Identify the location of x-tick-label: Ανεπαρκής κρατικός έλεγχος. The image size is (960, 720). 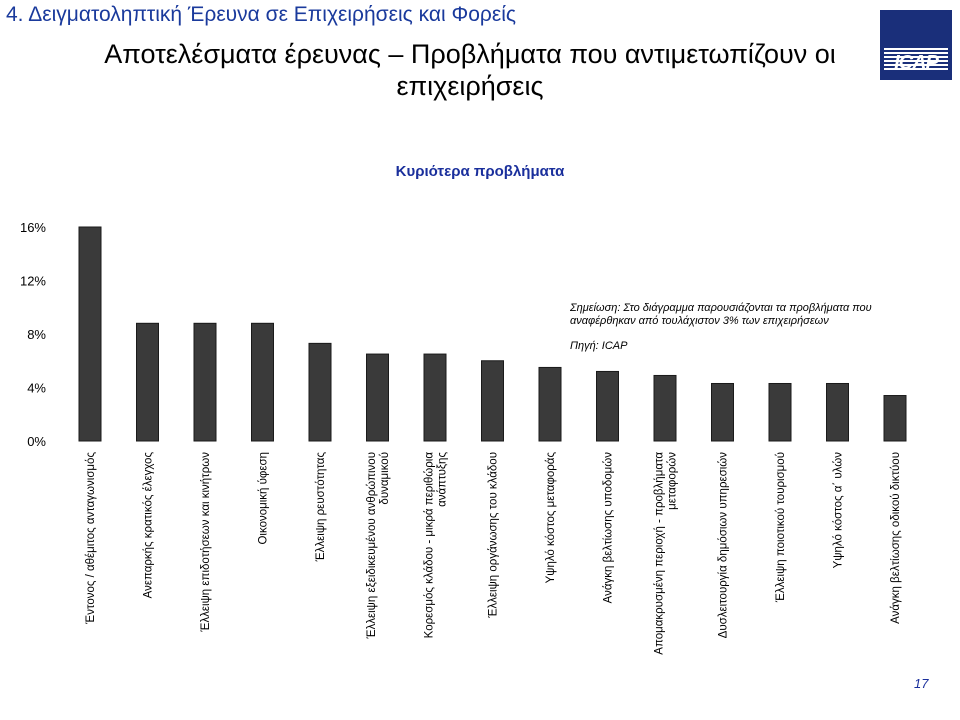
(149, 525).